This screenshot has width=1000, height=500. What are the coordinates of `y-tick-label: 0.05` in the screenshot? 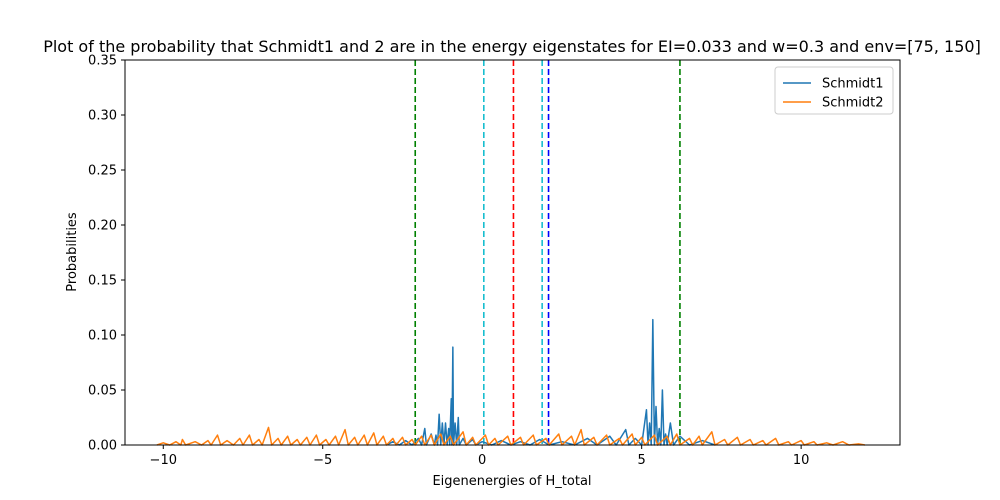 It's located at (102, 391).